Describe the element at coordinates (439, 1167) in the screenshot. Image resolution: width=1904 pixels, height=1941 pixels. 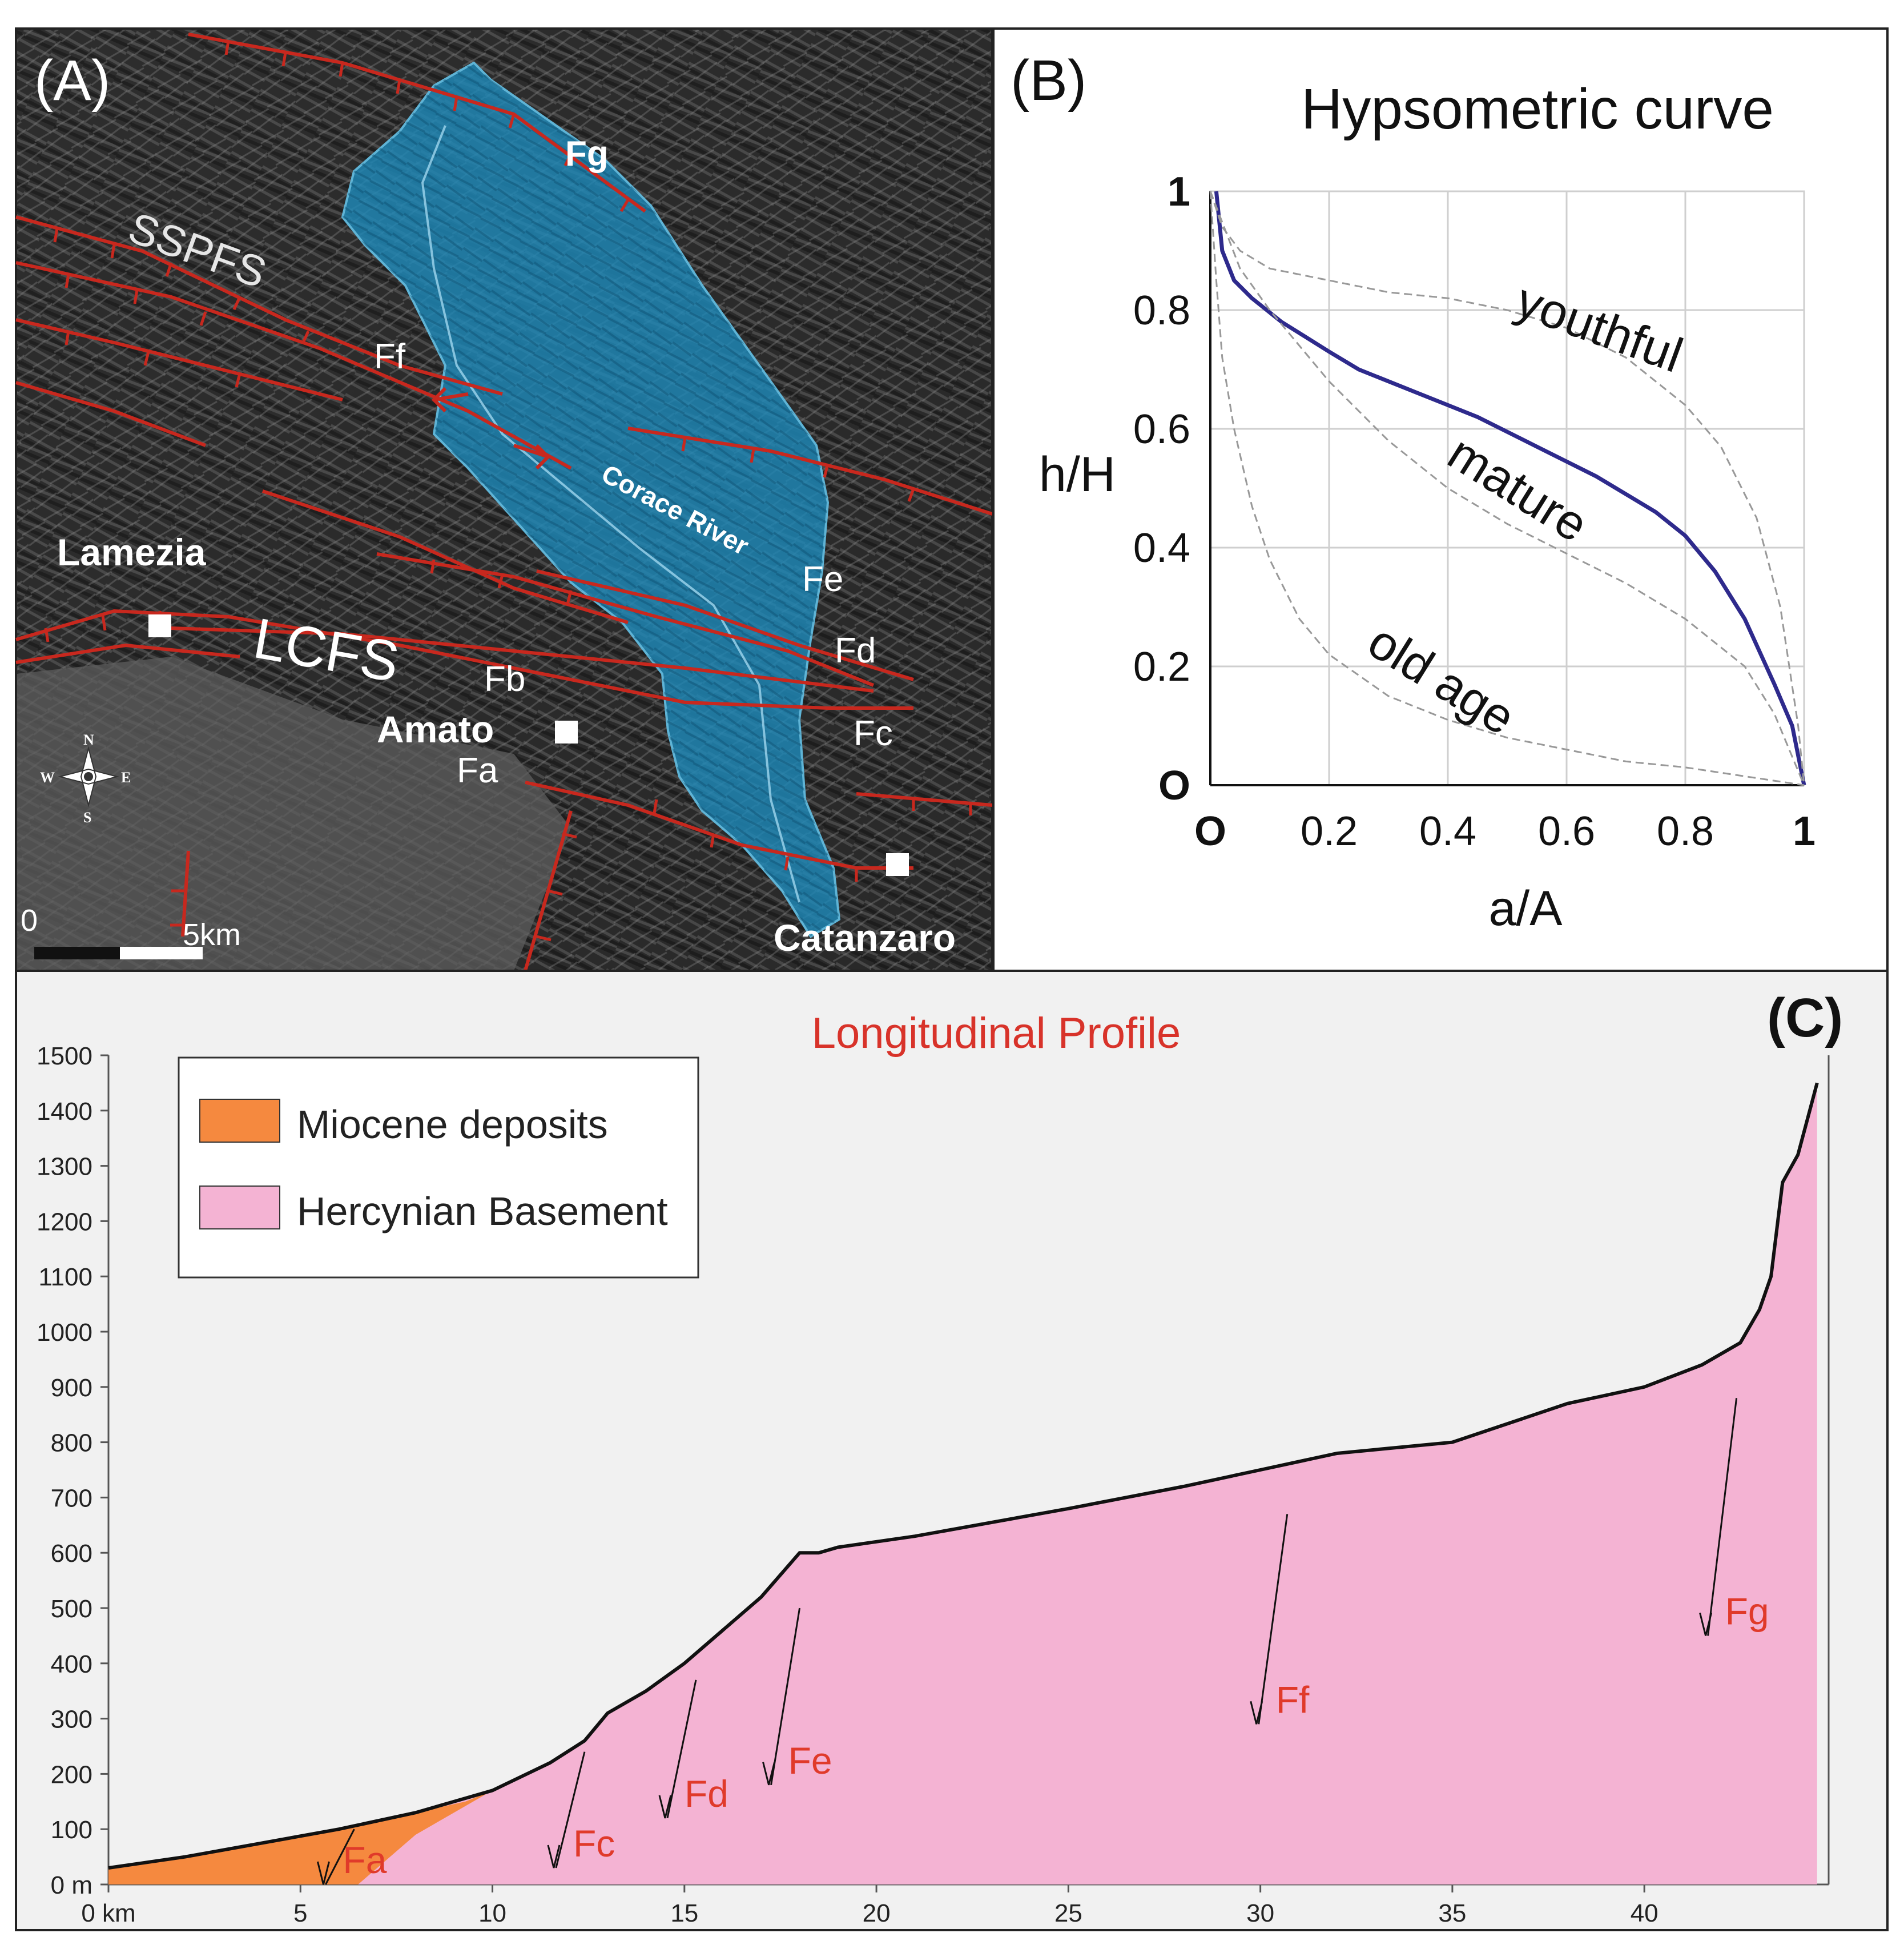
I see `profile-legend: Miocene deposits Hercynian Basement` at that location.